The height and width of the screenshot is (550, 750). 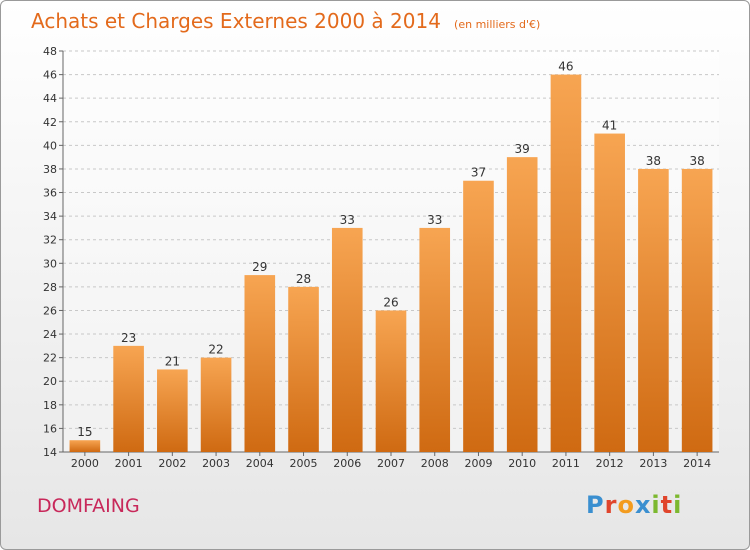 What do you see at coordinates (478, 173) in the screenshot?
I see `bar-value-label: 37` at bounding box center [478, 173].